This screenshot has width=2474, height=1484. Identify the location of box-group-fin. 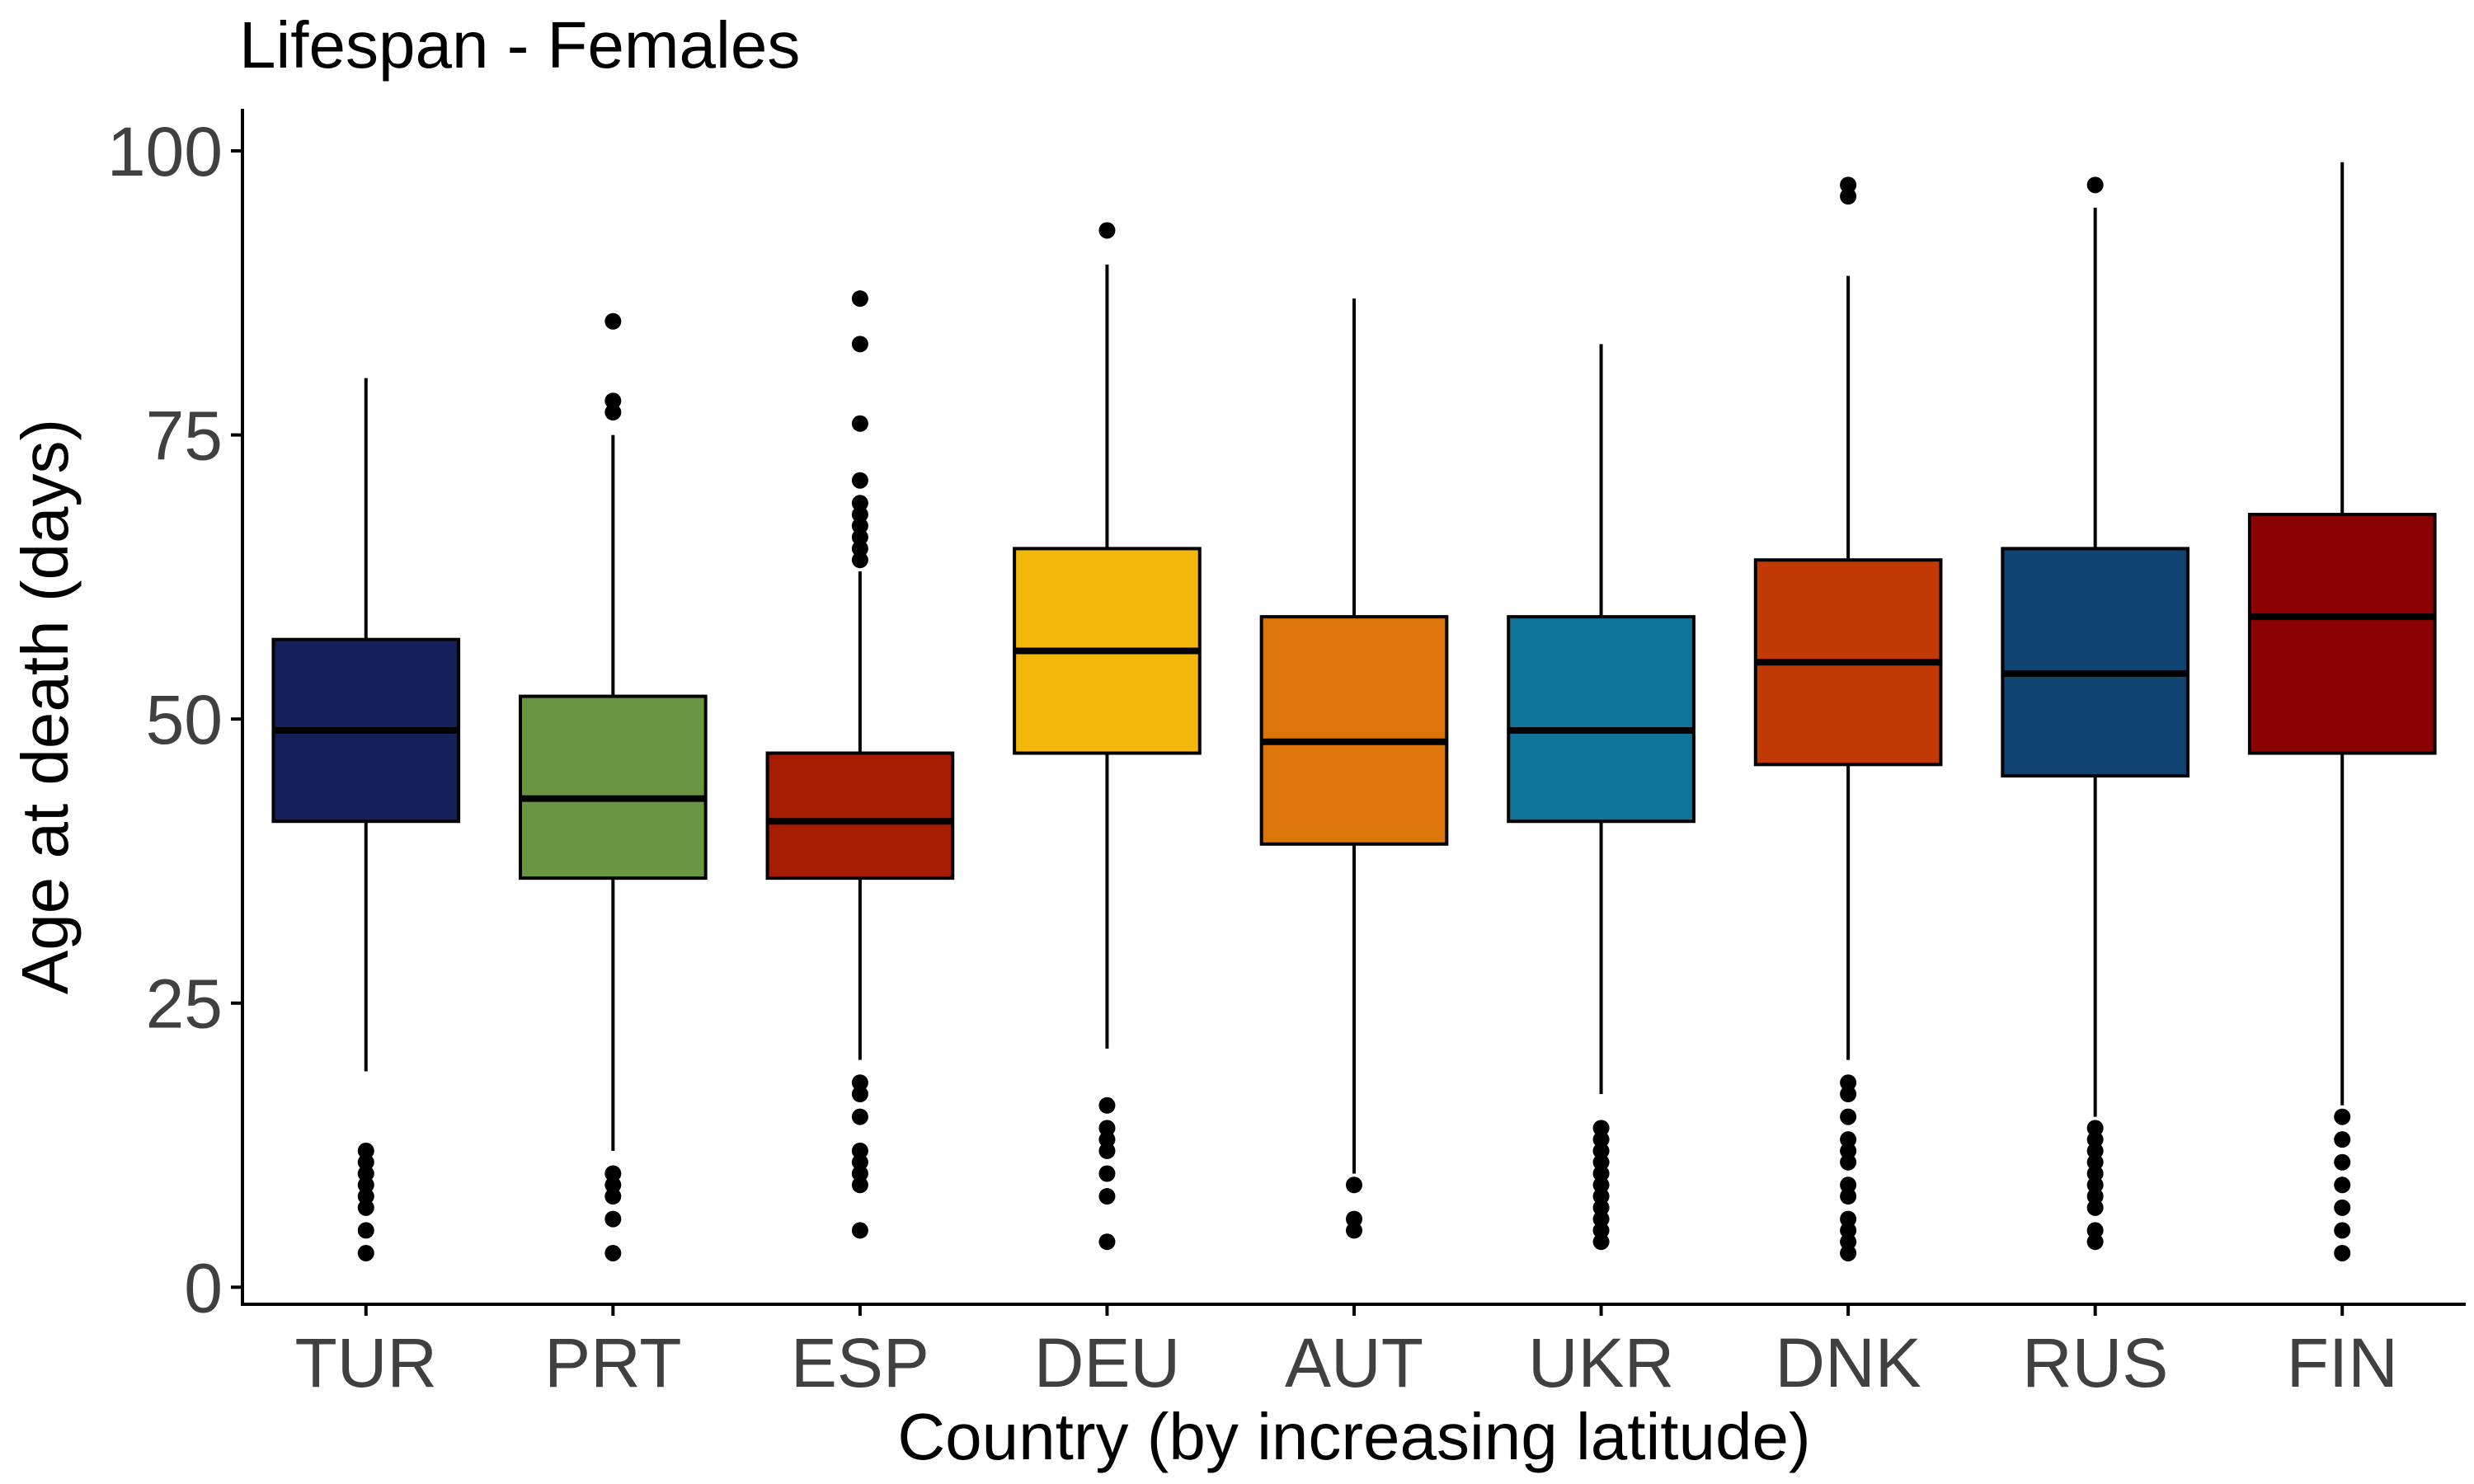
(2342, 711).